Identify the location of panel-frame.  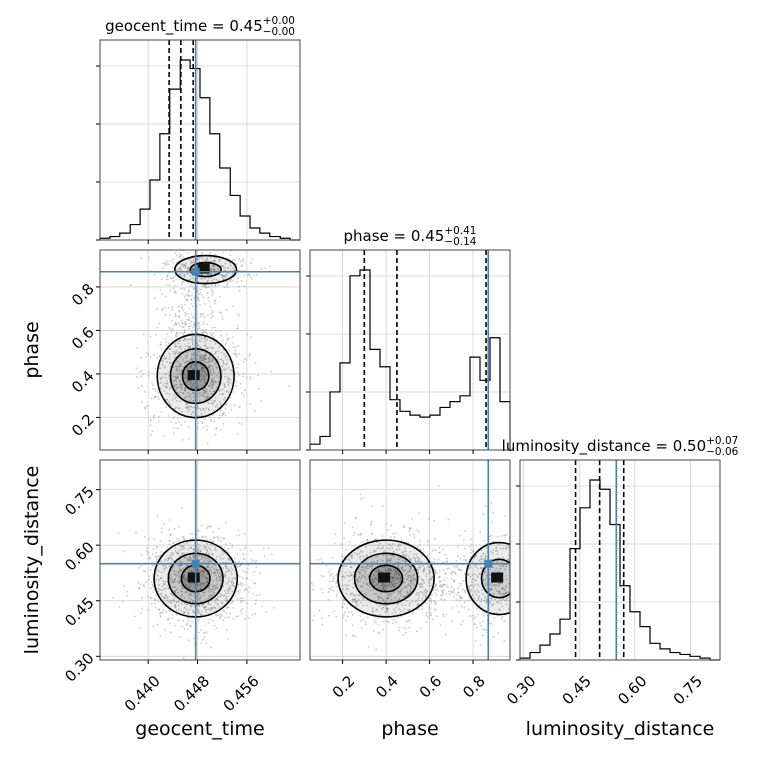
(200, 140).